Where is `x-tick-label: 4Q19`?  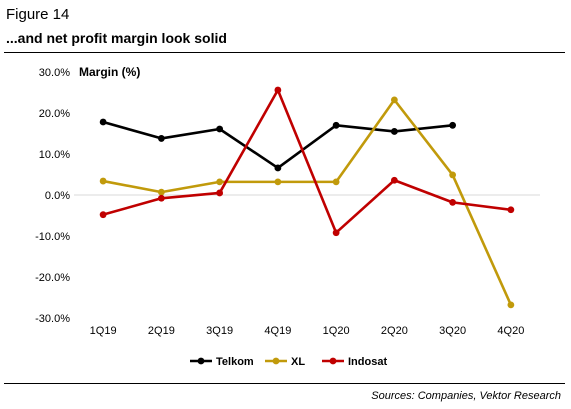
x-tick-label: 4Q19 is located at coordinates (277, 331).